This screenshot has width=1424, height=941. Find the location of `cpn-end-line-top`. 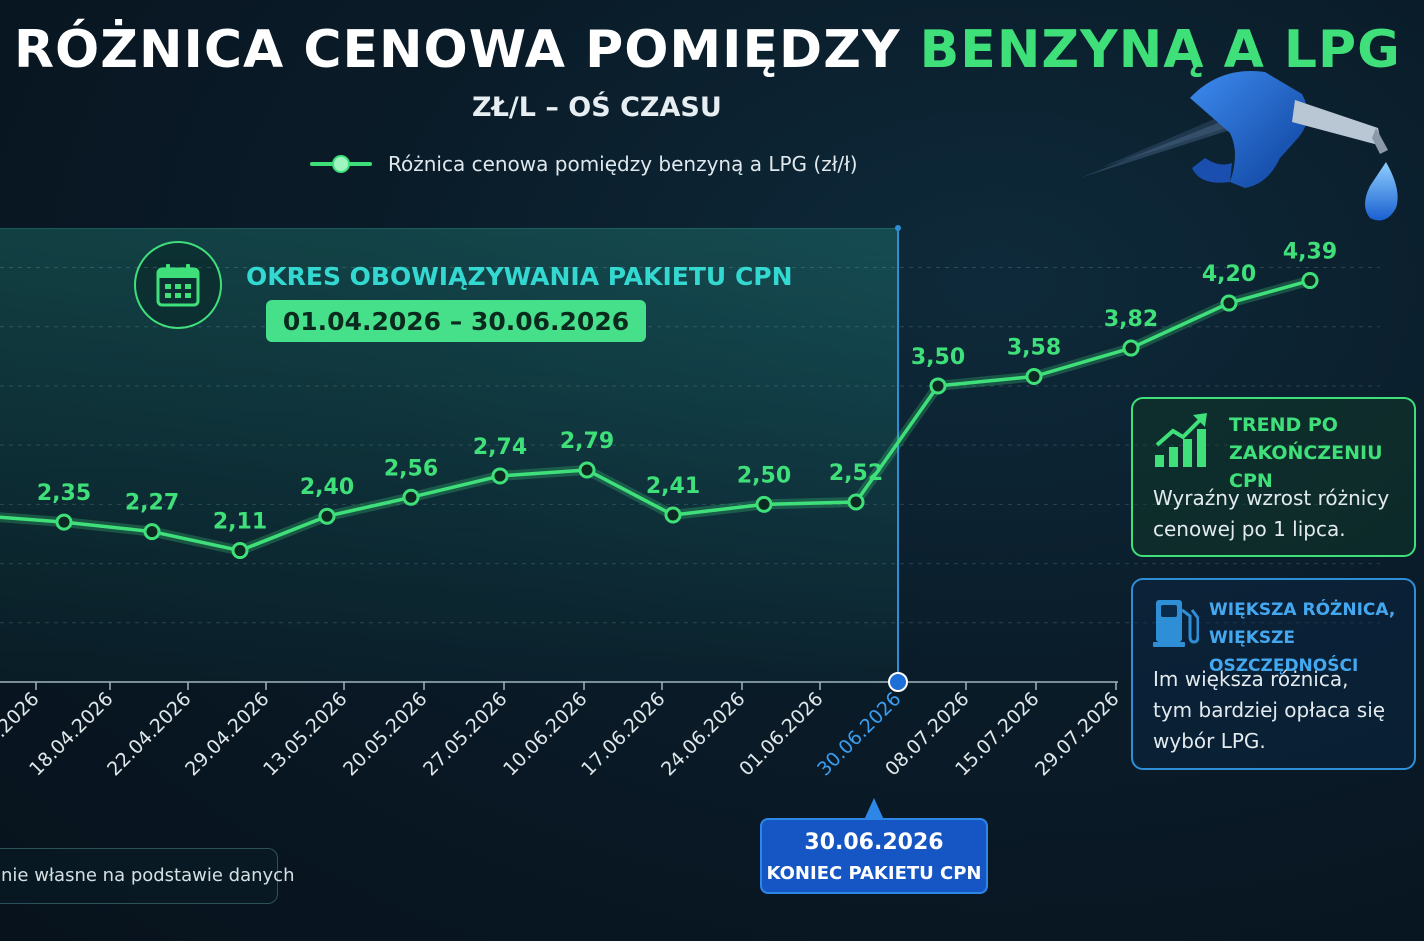

cpn-end-line-top is located at coordinates (898, 228).